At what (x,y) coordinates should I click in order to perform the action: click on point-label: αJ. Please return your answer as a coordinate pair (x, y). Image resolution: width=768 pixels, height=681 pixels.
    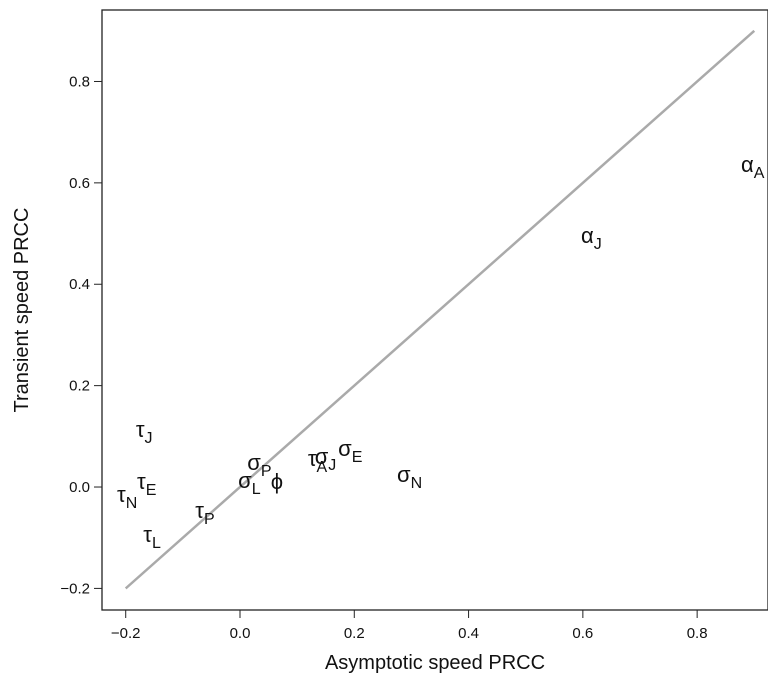
    Looking at the image, I should click on (591, 238).